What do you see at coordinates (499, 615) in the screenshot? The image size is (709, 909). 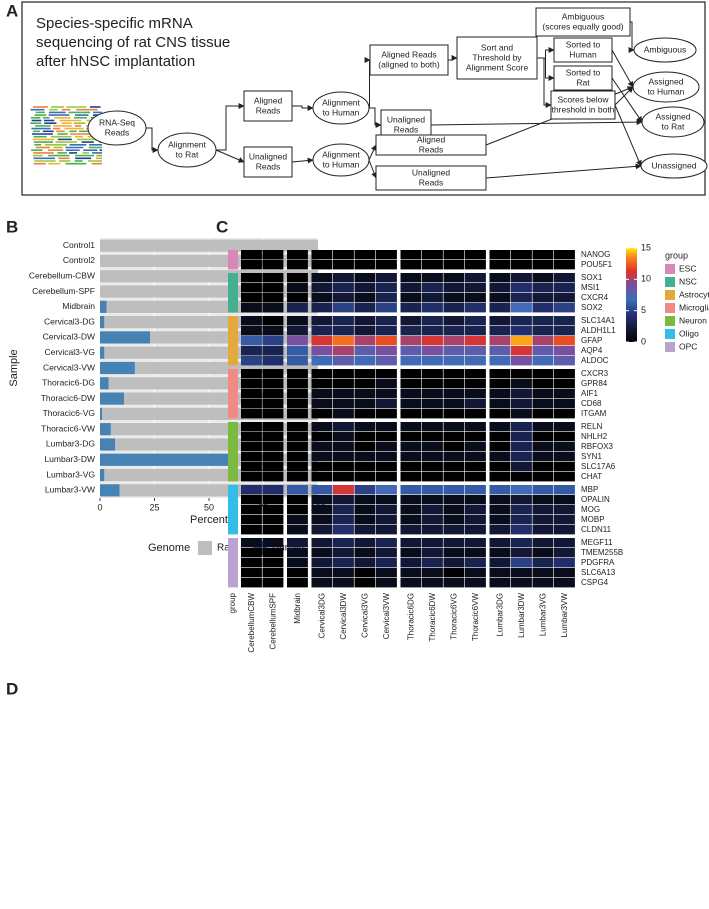 I see `column-label: Lumbar3DG` at bounding box center [499, 615].